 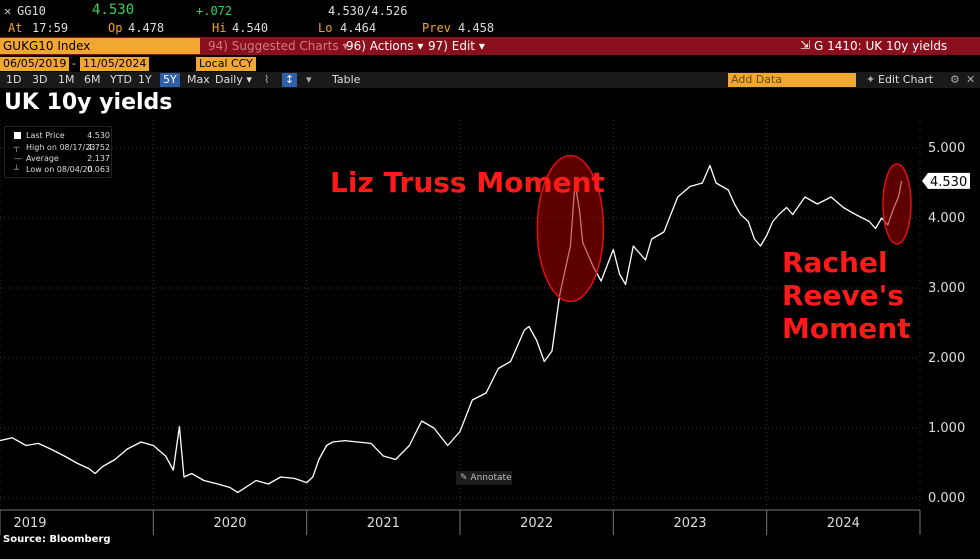 What do you see at coordinates (145, 79) in the screenshot?
I see `period-1y: 1Y` at bounding box center [145, 79].